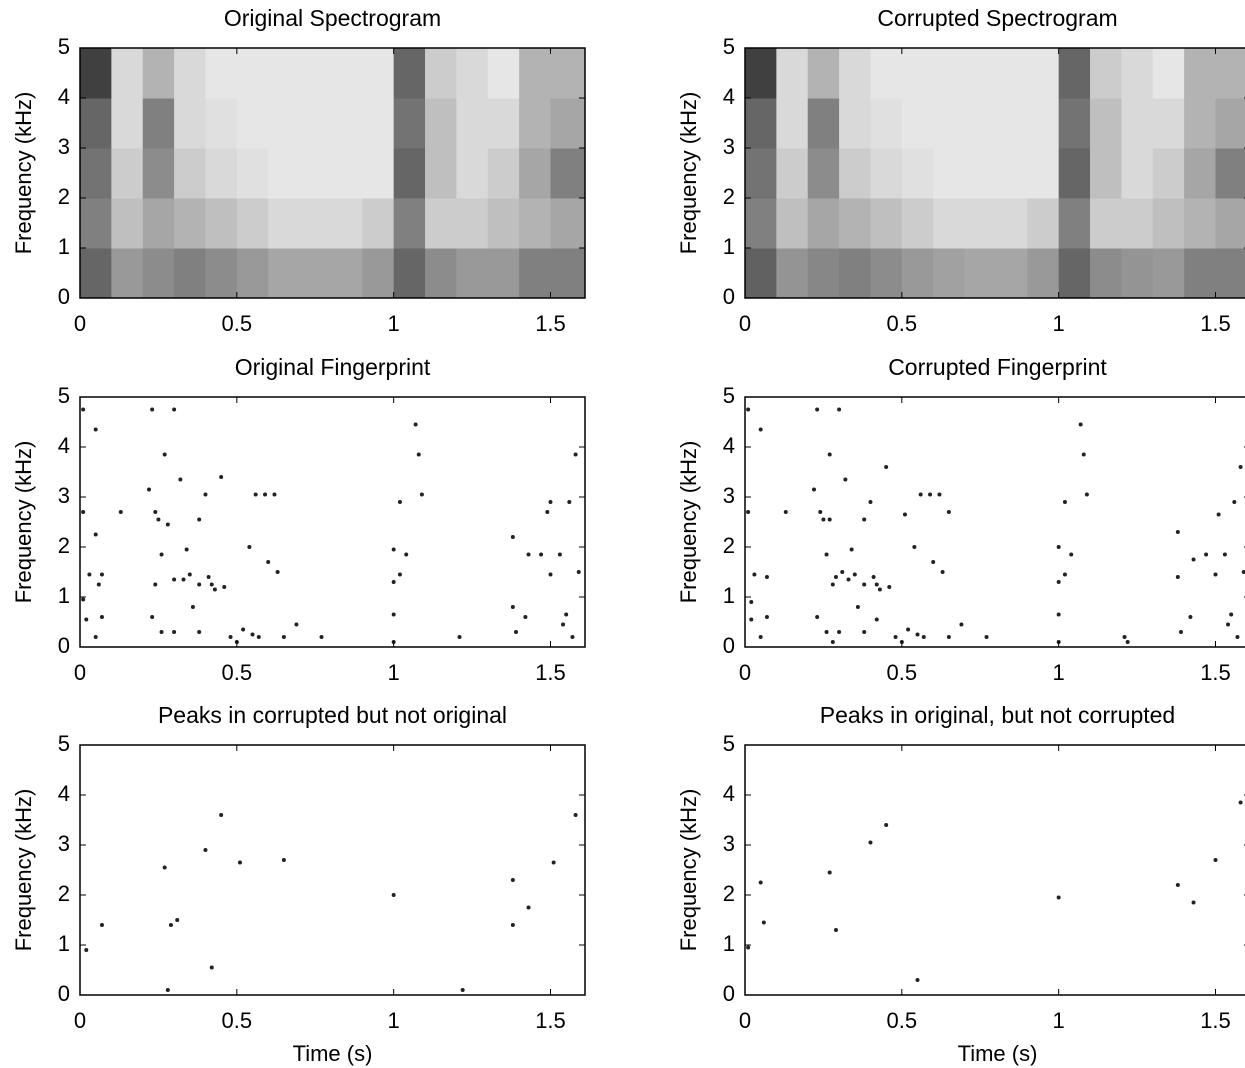 Image resolution: width=1245 pixels, height=1068 pixels. I want to click on y-tick-label: 3, so click(64, 495).